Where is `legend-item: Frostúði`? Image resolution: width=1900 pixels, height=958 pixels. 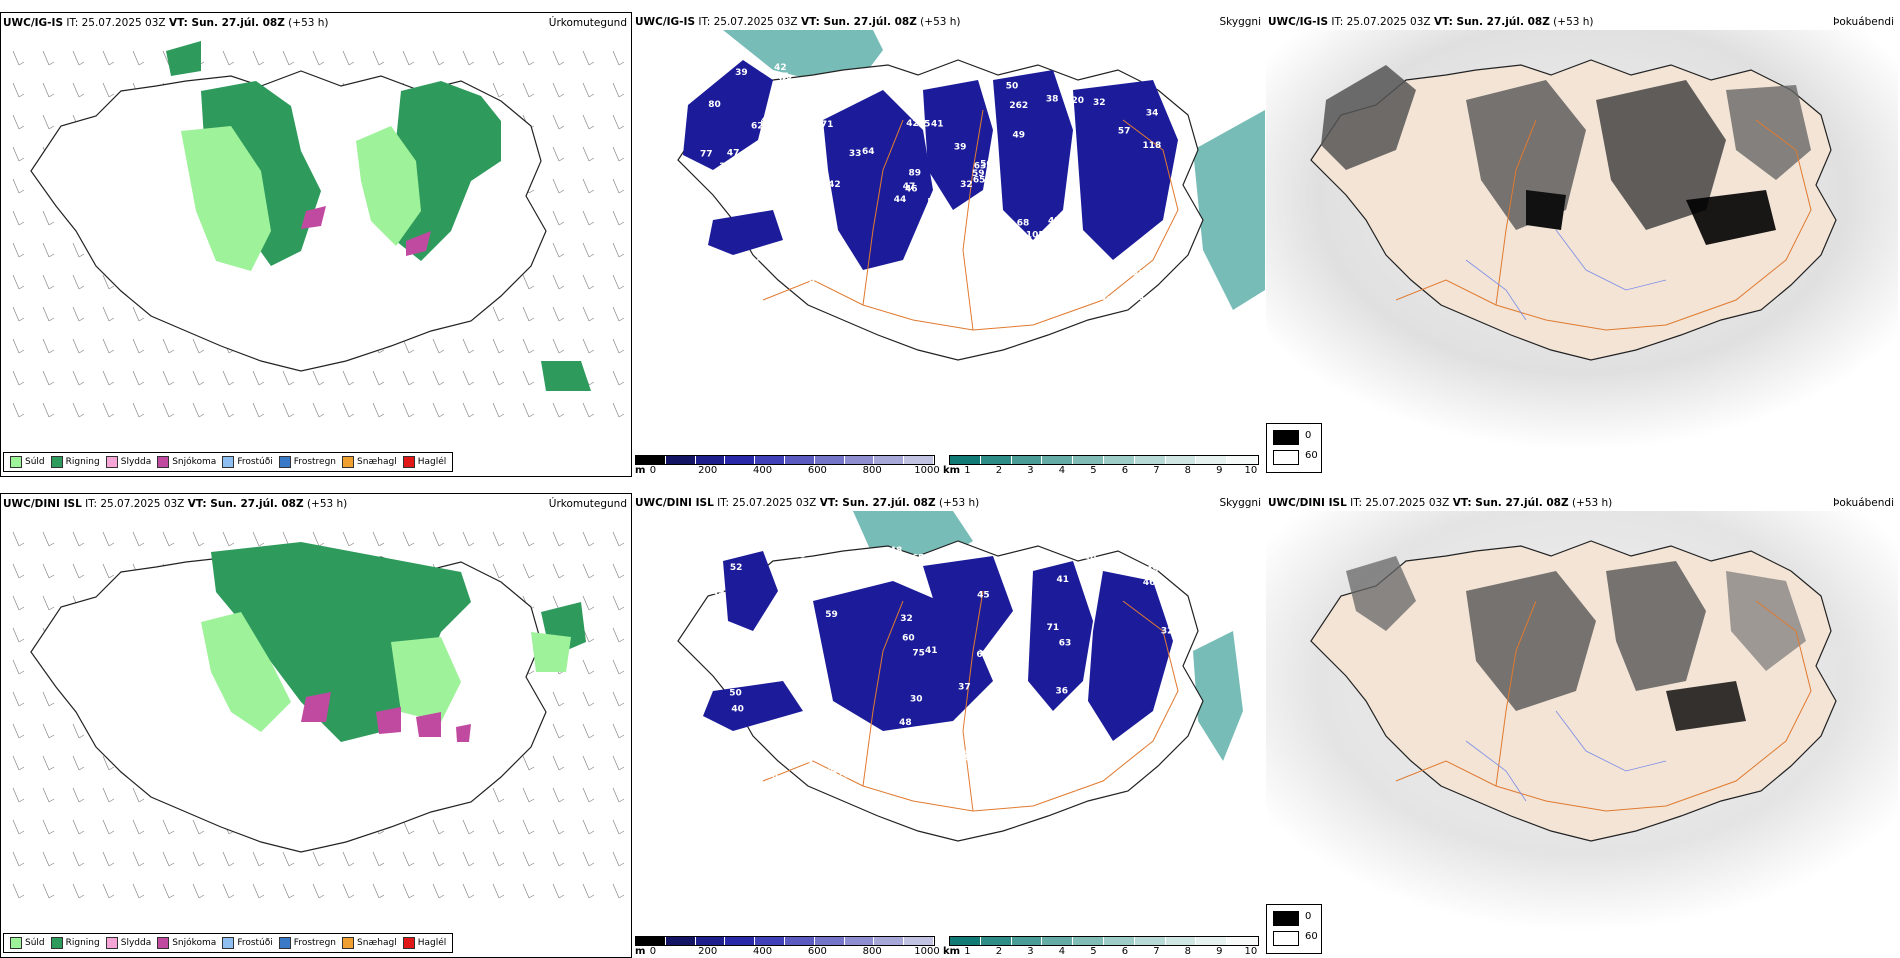 legend-item: Frostúði is located at coordinates (247, 462).